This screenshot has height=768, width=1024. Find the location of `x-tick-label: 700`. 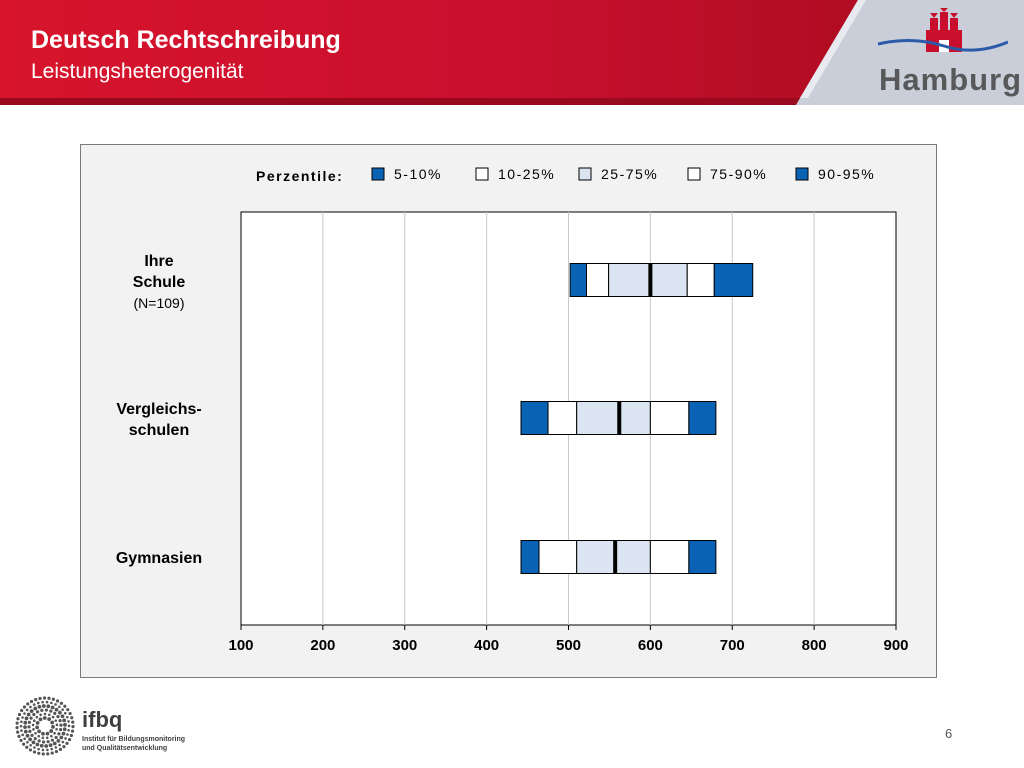

x-tick-label: 700 is located at coordinates (732, 645).